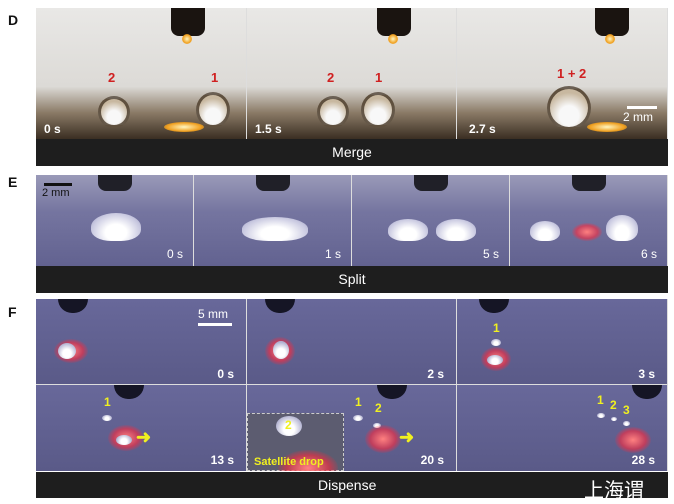 The image size is (674, 504). Describe the element at coordinates (646, 374) in the screenshot. I see `timestamp: 3 s` at that location.